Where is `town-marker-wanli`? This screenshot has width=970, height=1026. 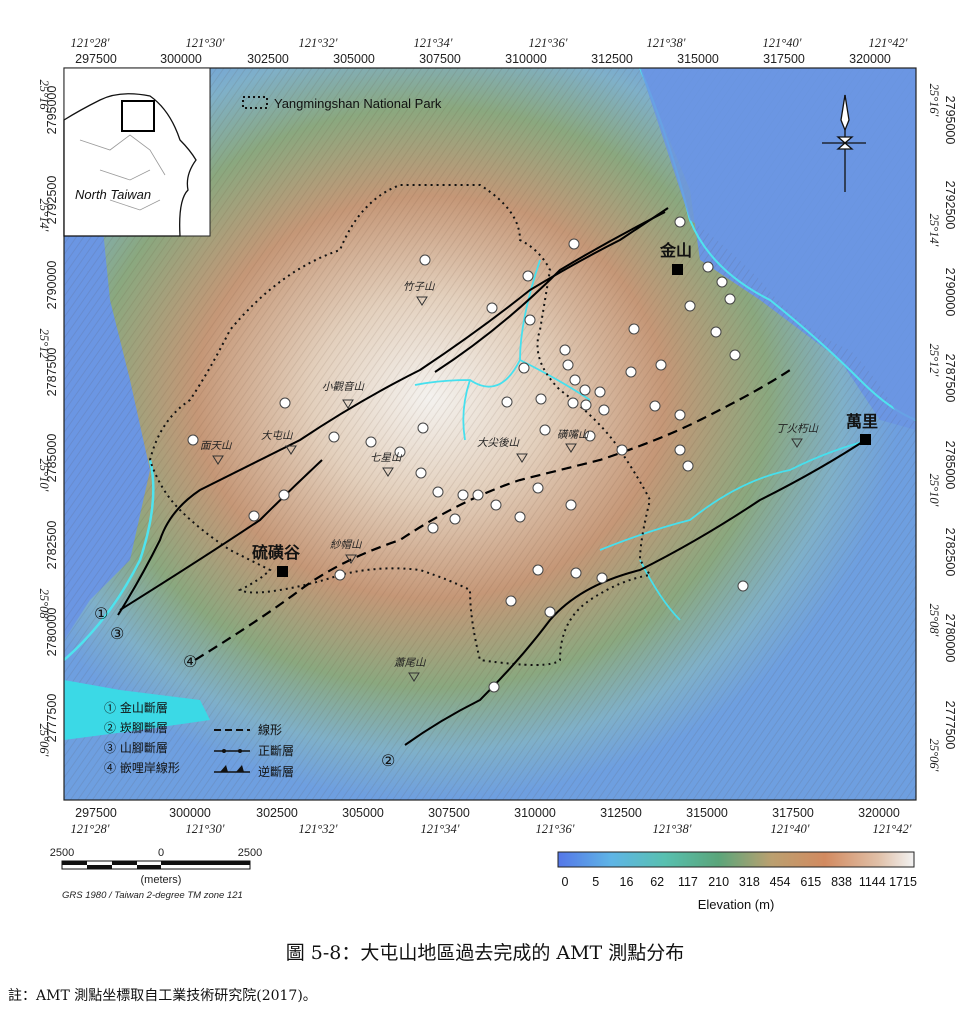
town-marker-wanli is located at coordinates (865, 439).